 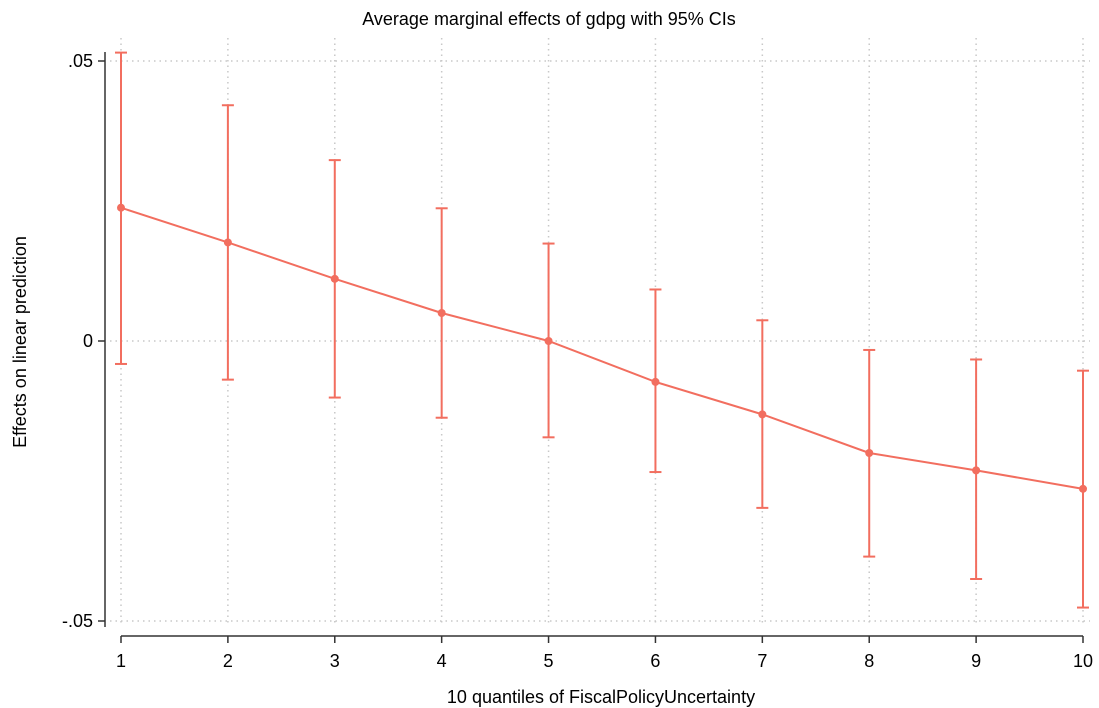 What do you see at coordinates (442, 661) in the screenshot?
I see `x-tick-label: 4` at bounding box center [442, 661].